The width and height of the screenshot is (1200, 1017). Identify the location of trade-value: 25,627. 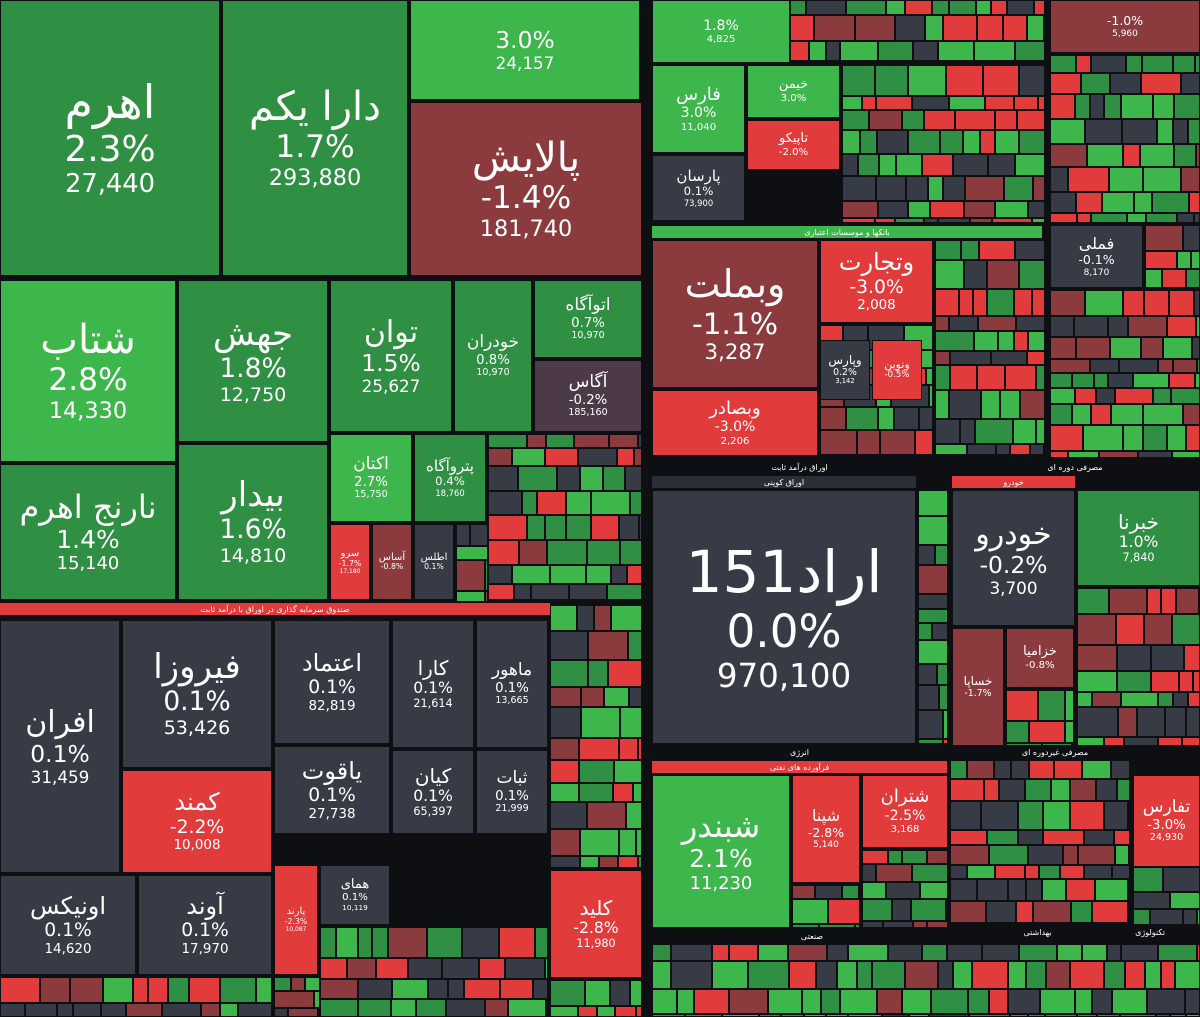
(391, 386).